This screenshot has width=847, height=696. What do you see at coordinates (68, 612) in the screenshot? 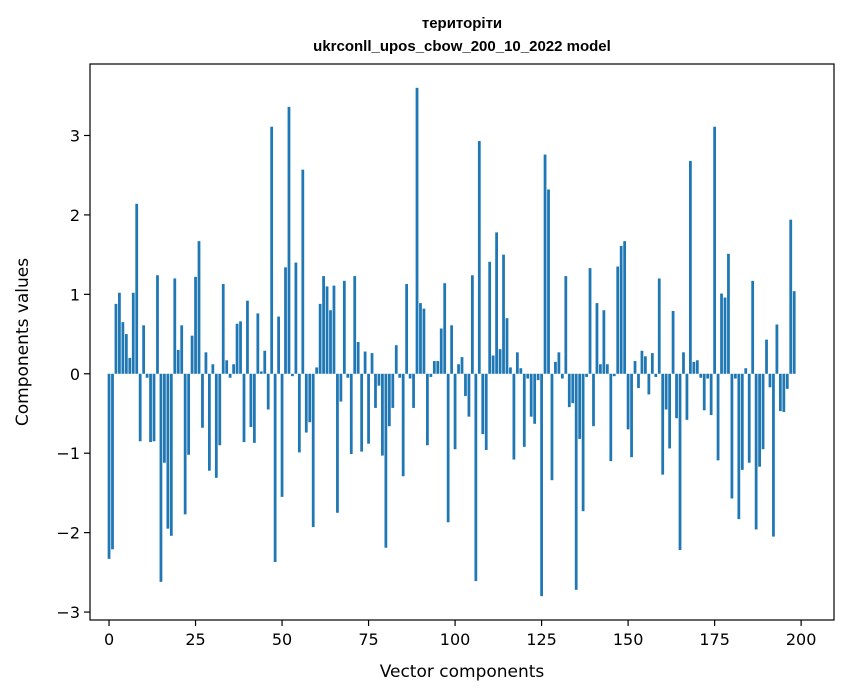
I see `y-tick-label: −3` at bounding box center [68, 612].